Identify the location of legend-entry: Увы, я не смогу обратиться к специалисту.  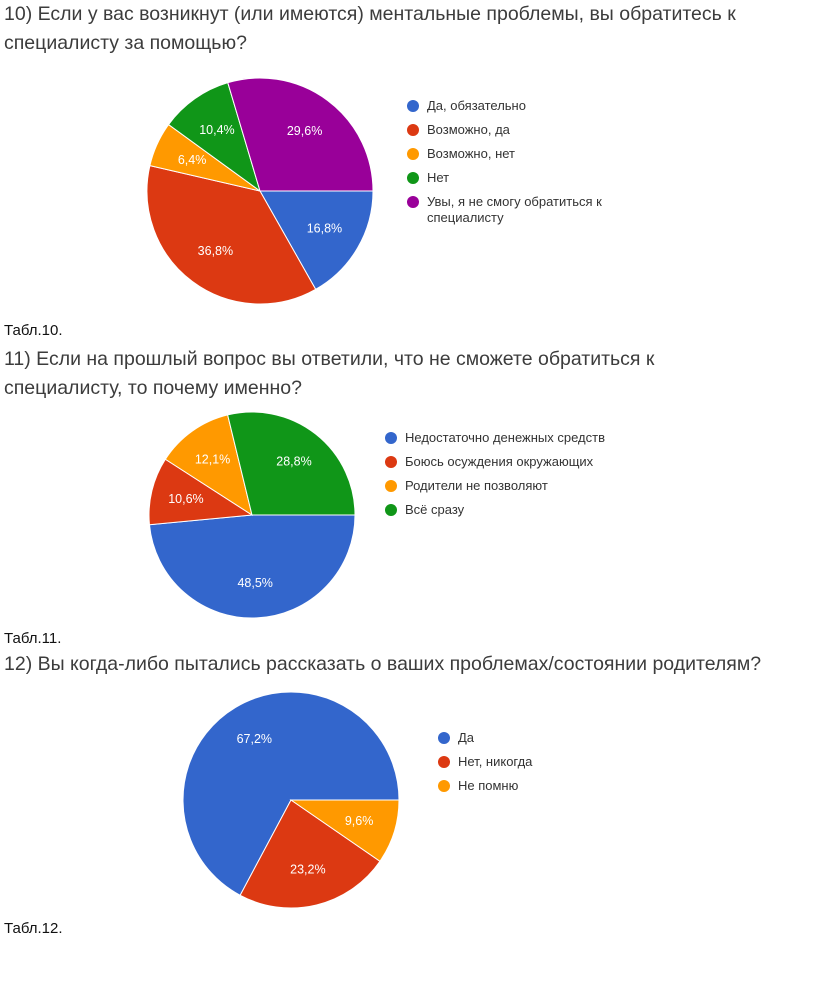
(537, 210).